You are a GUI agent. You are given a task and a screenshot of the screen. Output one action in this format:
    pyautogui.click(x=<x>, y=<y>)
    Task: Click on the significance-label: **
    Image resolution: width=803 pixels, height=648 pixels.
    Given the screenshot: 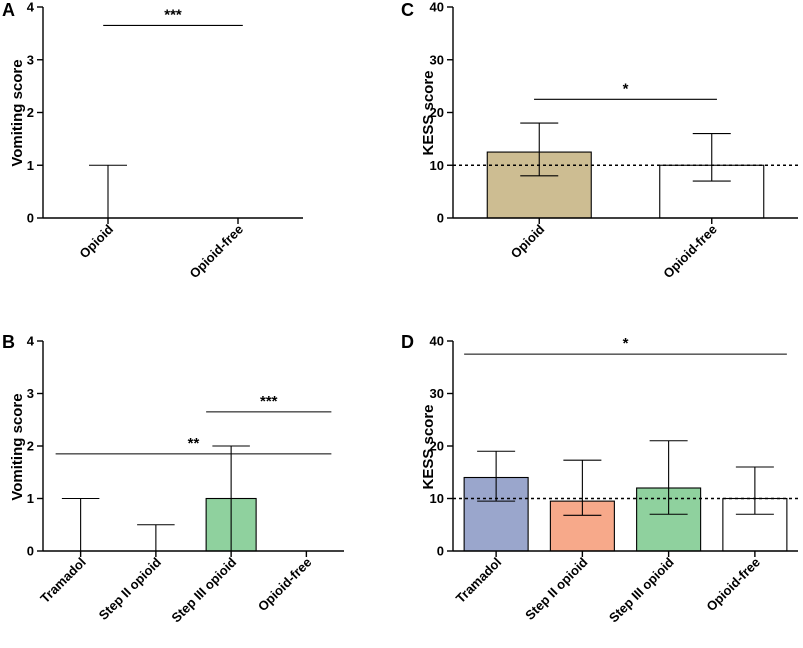 What is the action you would take?
    pyautogui.click(x=194, y=443)
    